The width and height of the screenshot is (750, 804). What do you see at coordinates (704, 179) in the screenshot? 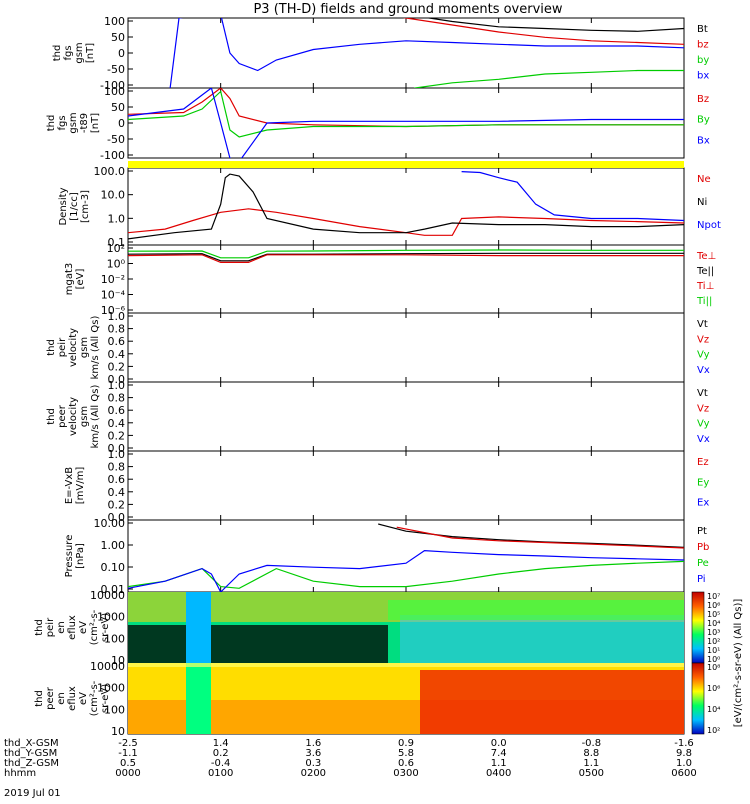
I see `legend-entry: Ne` at bounding box center [704, 179].